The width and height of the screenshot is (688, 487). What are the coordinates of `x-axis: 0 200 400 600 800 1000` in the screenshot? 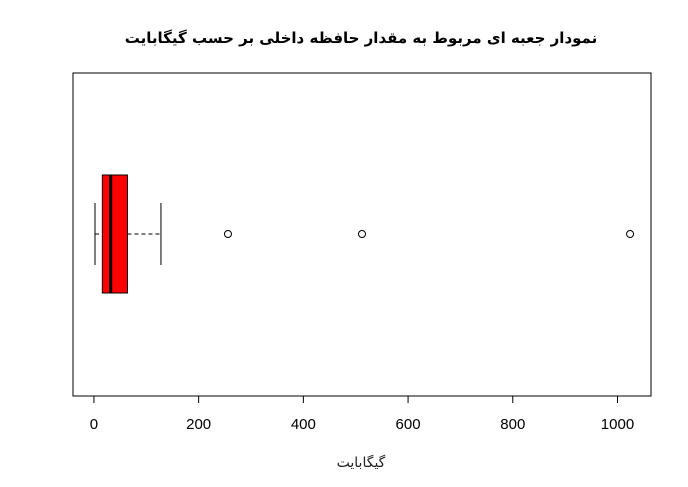 It's located at (362, 414).